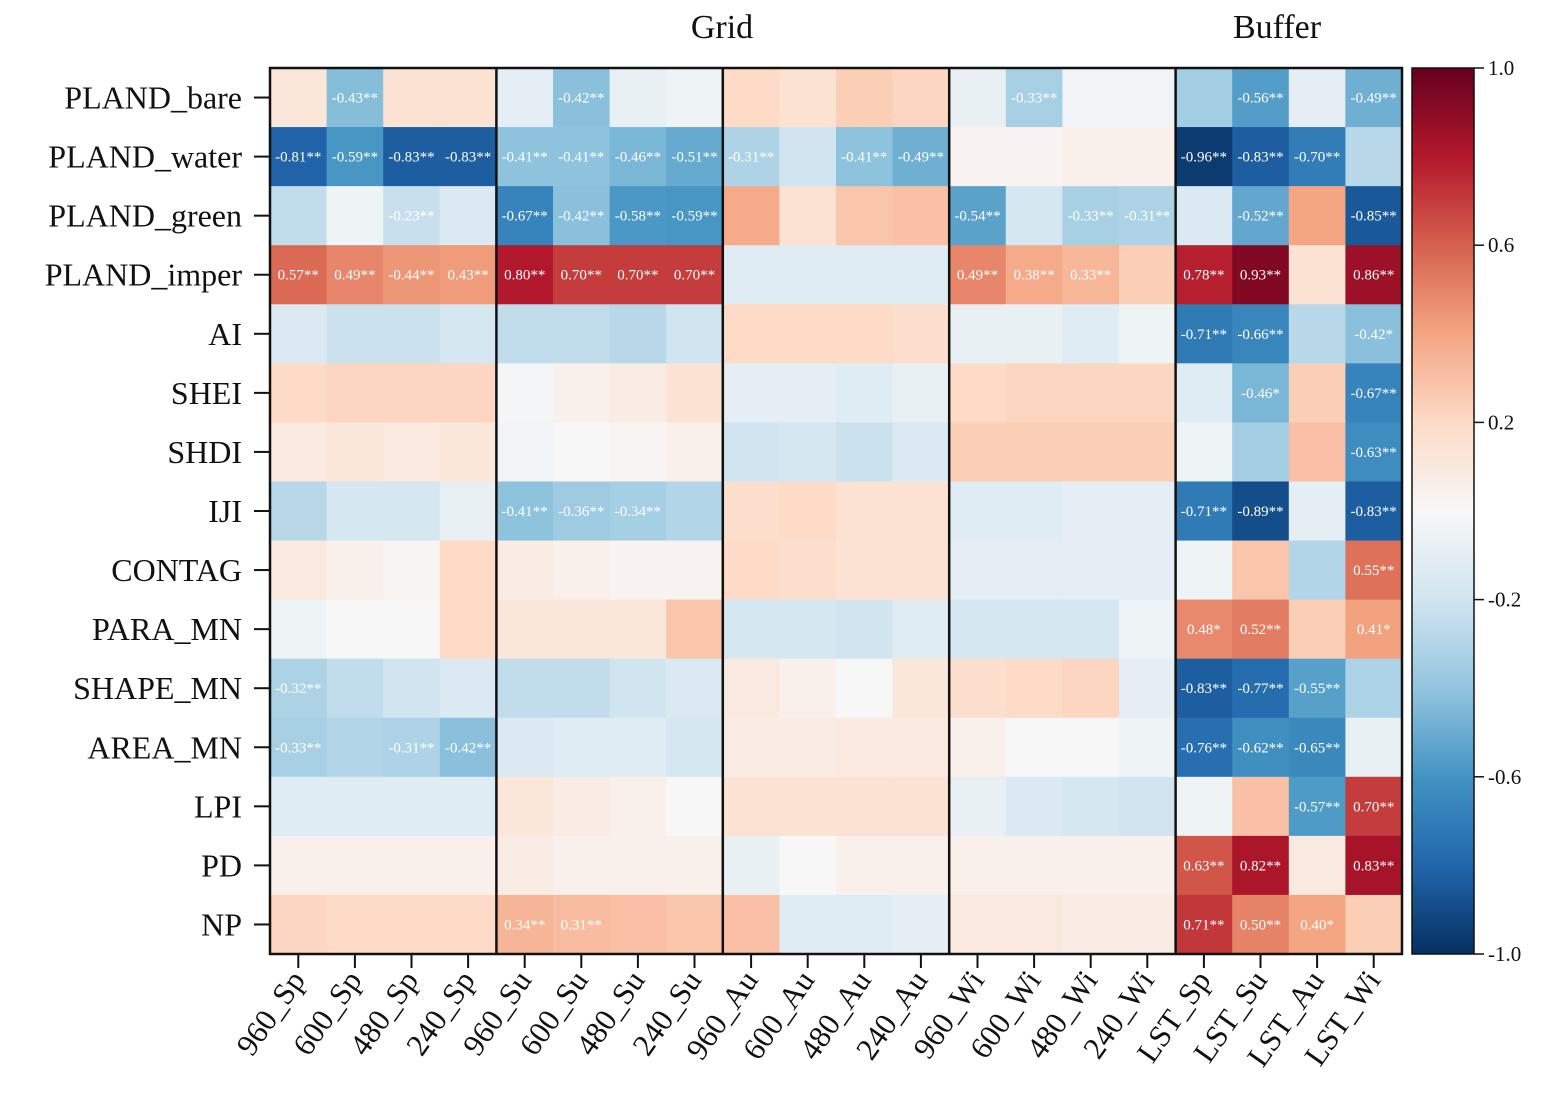 The image size is (1545, 1110). Describe the element at coordinates (1203, 866) in the screenshot. I see `cell-label: 0.63**` at that location.